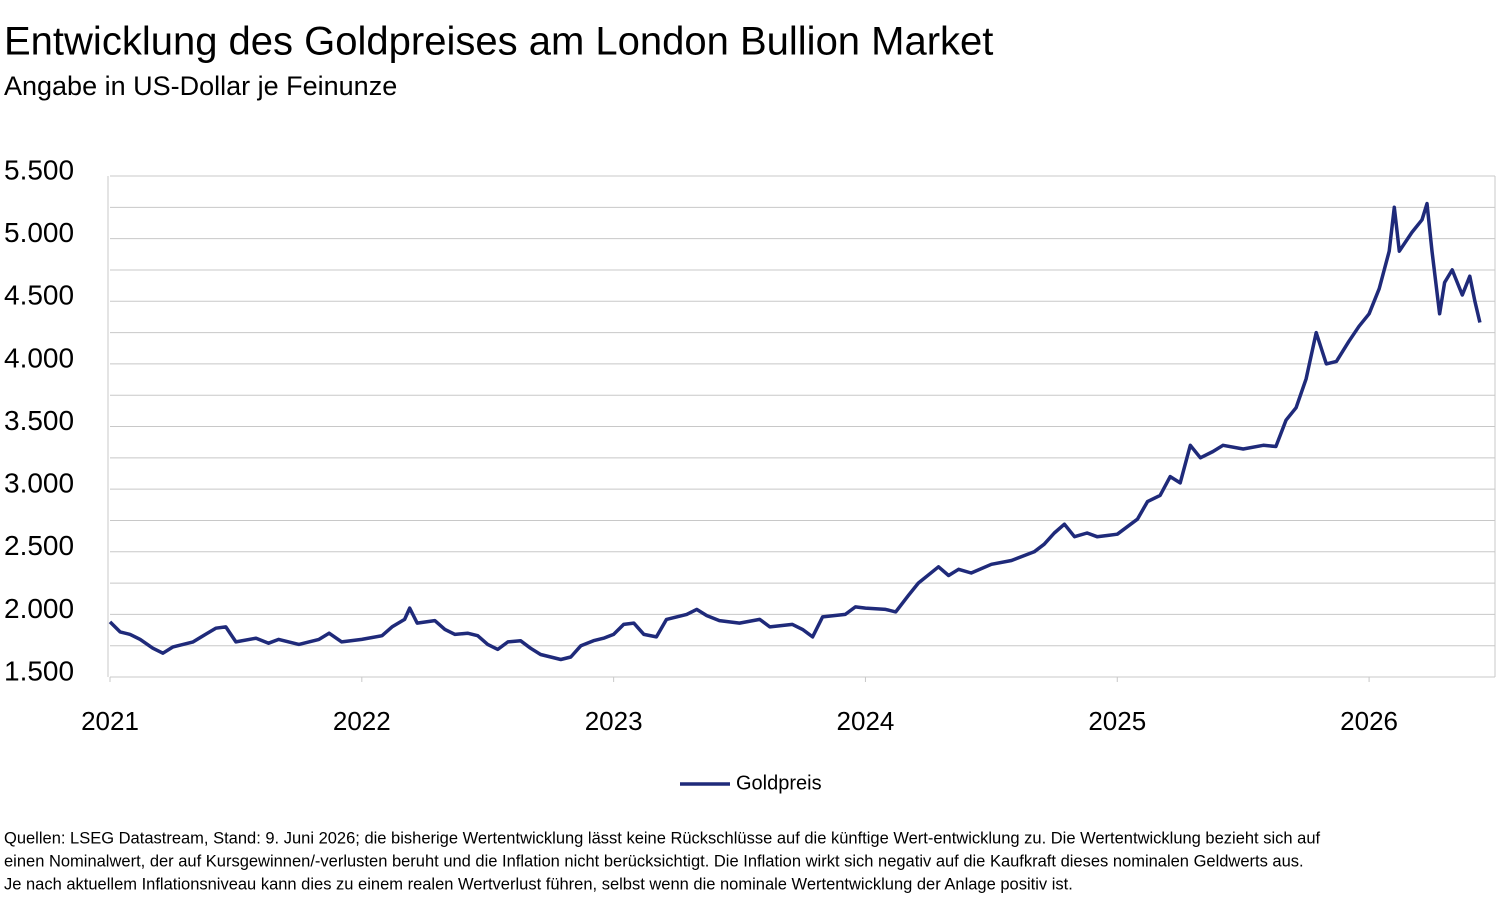 The image size is (1500, 898). Describe the element at coordinates (200, 86) in the screenshot. I see `chart-subtitle: Angabe in US-Dollar je Feinunze` at that location.